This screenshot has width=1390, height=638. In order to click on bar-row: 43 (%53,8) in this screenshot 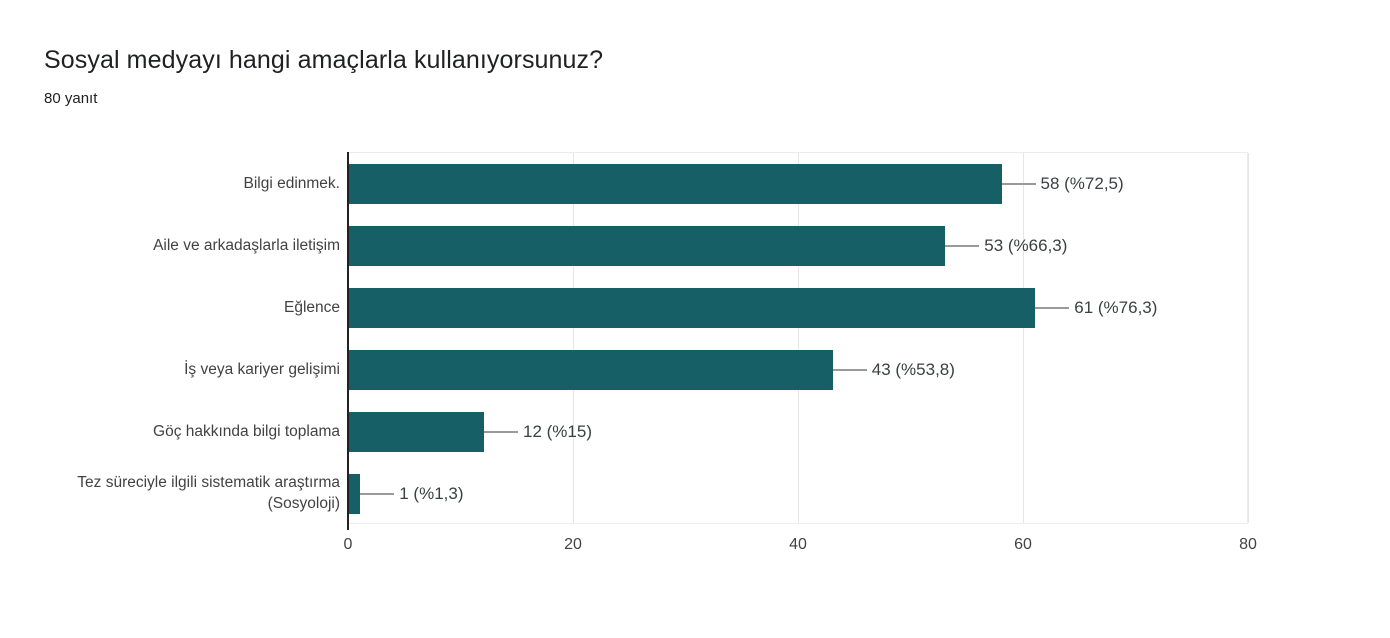, I will do `click(798, 370)`.